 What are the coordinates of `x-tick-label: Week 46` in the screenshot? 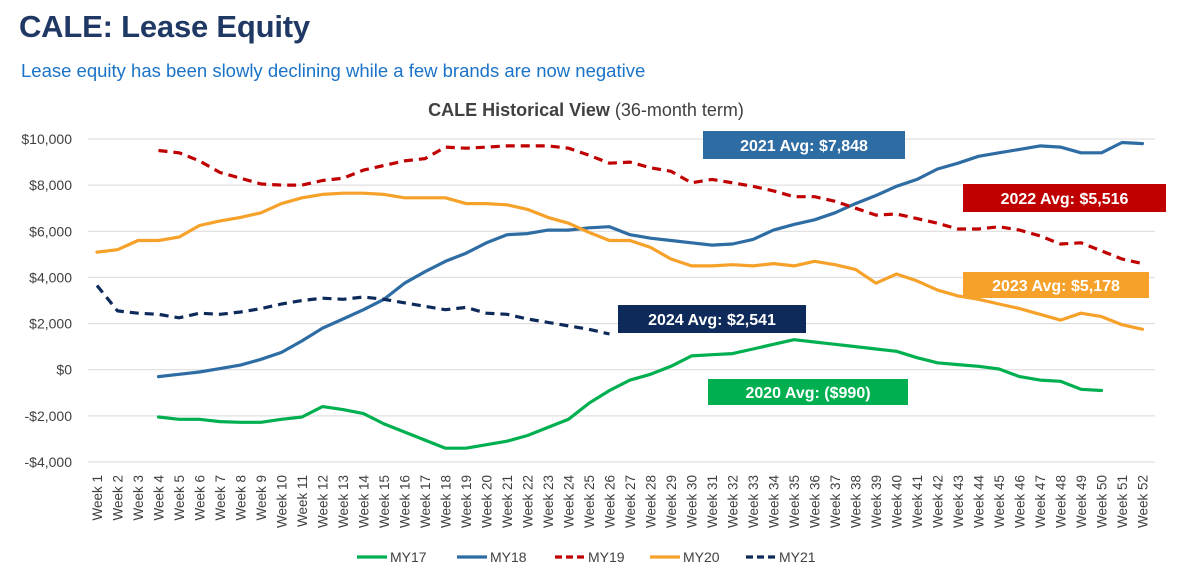 It's located at (1020, 501).